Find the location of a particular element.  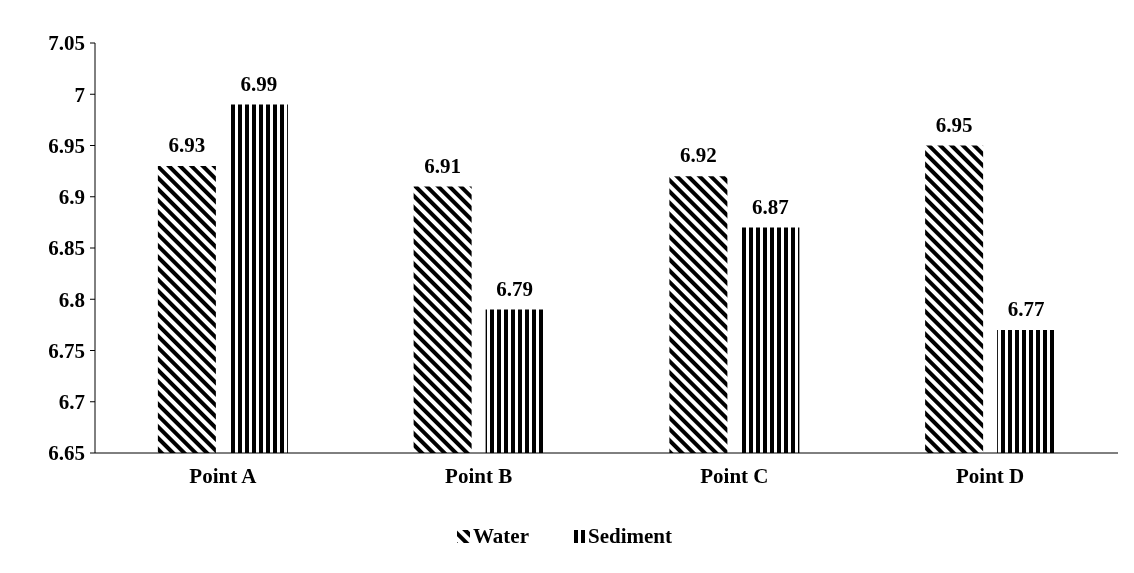

data-label: 6.92 is located at coordinates (698, 155).